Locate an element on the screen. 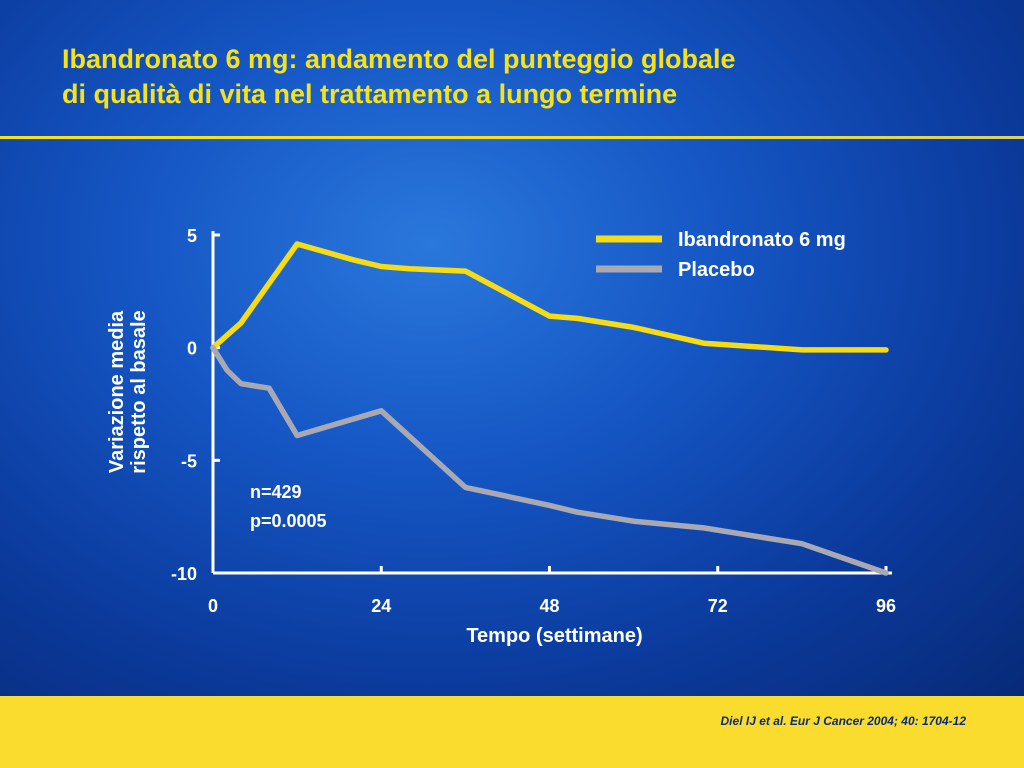 The height and width of the screenshot is (768, 1024). x-tick-label: 72 is located at coordinates (718, 606).